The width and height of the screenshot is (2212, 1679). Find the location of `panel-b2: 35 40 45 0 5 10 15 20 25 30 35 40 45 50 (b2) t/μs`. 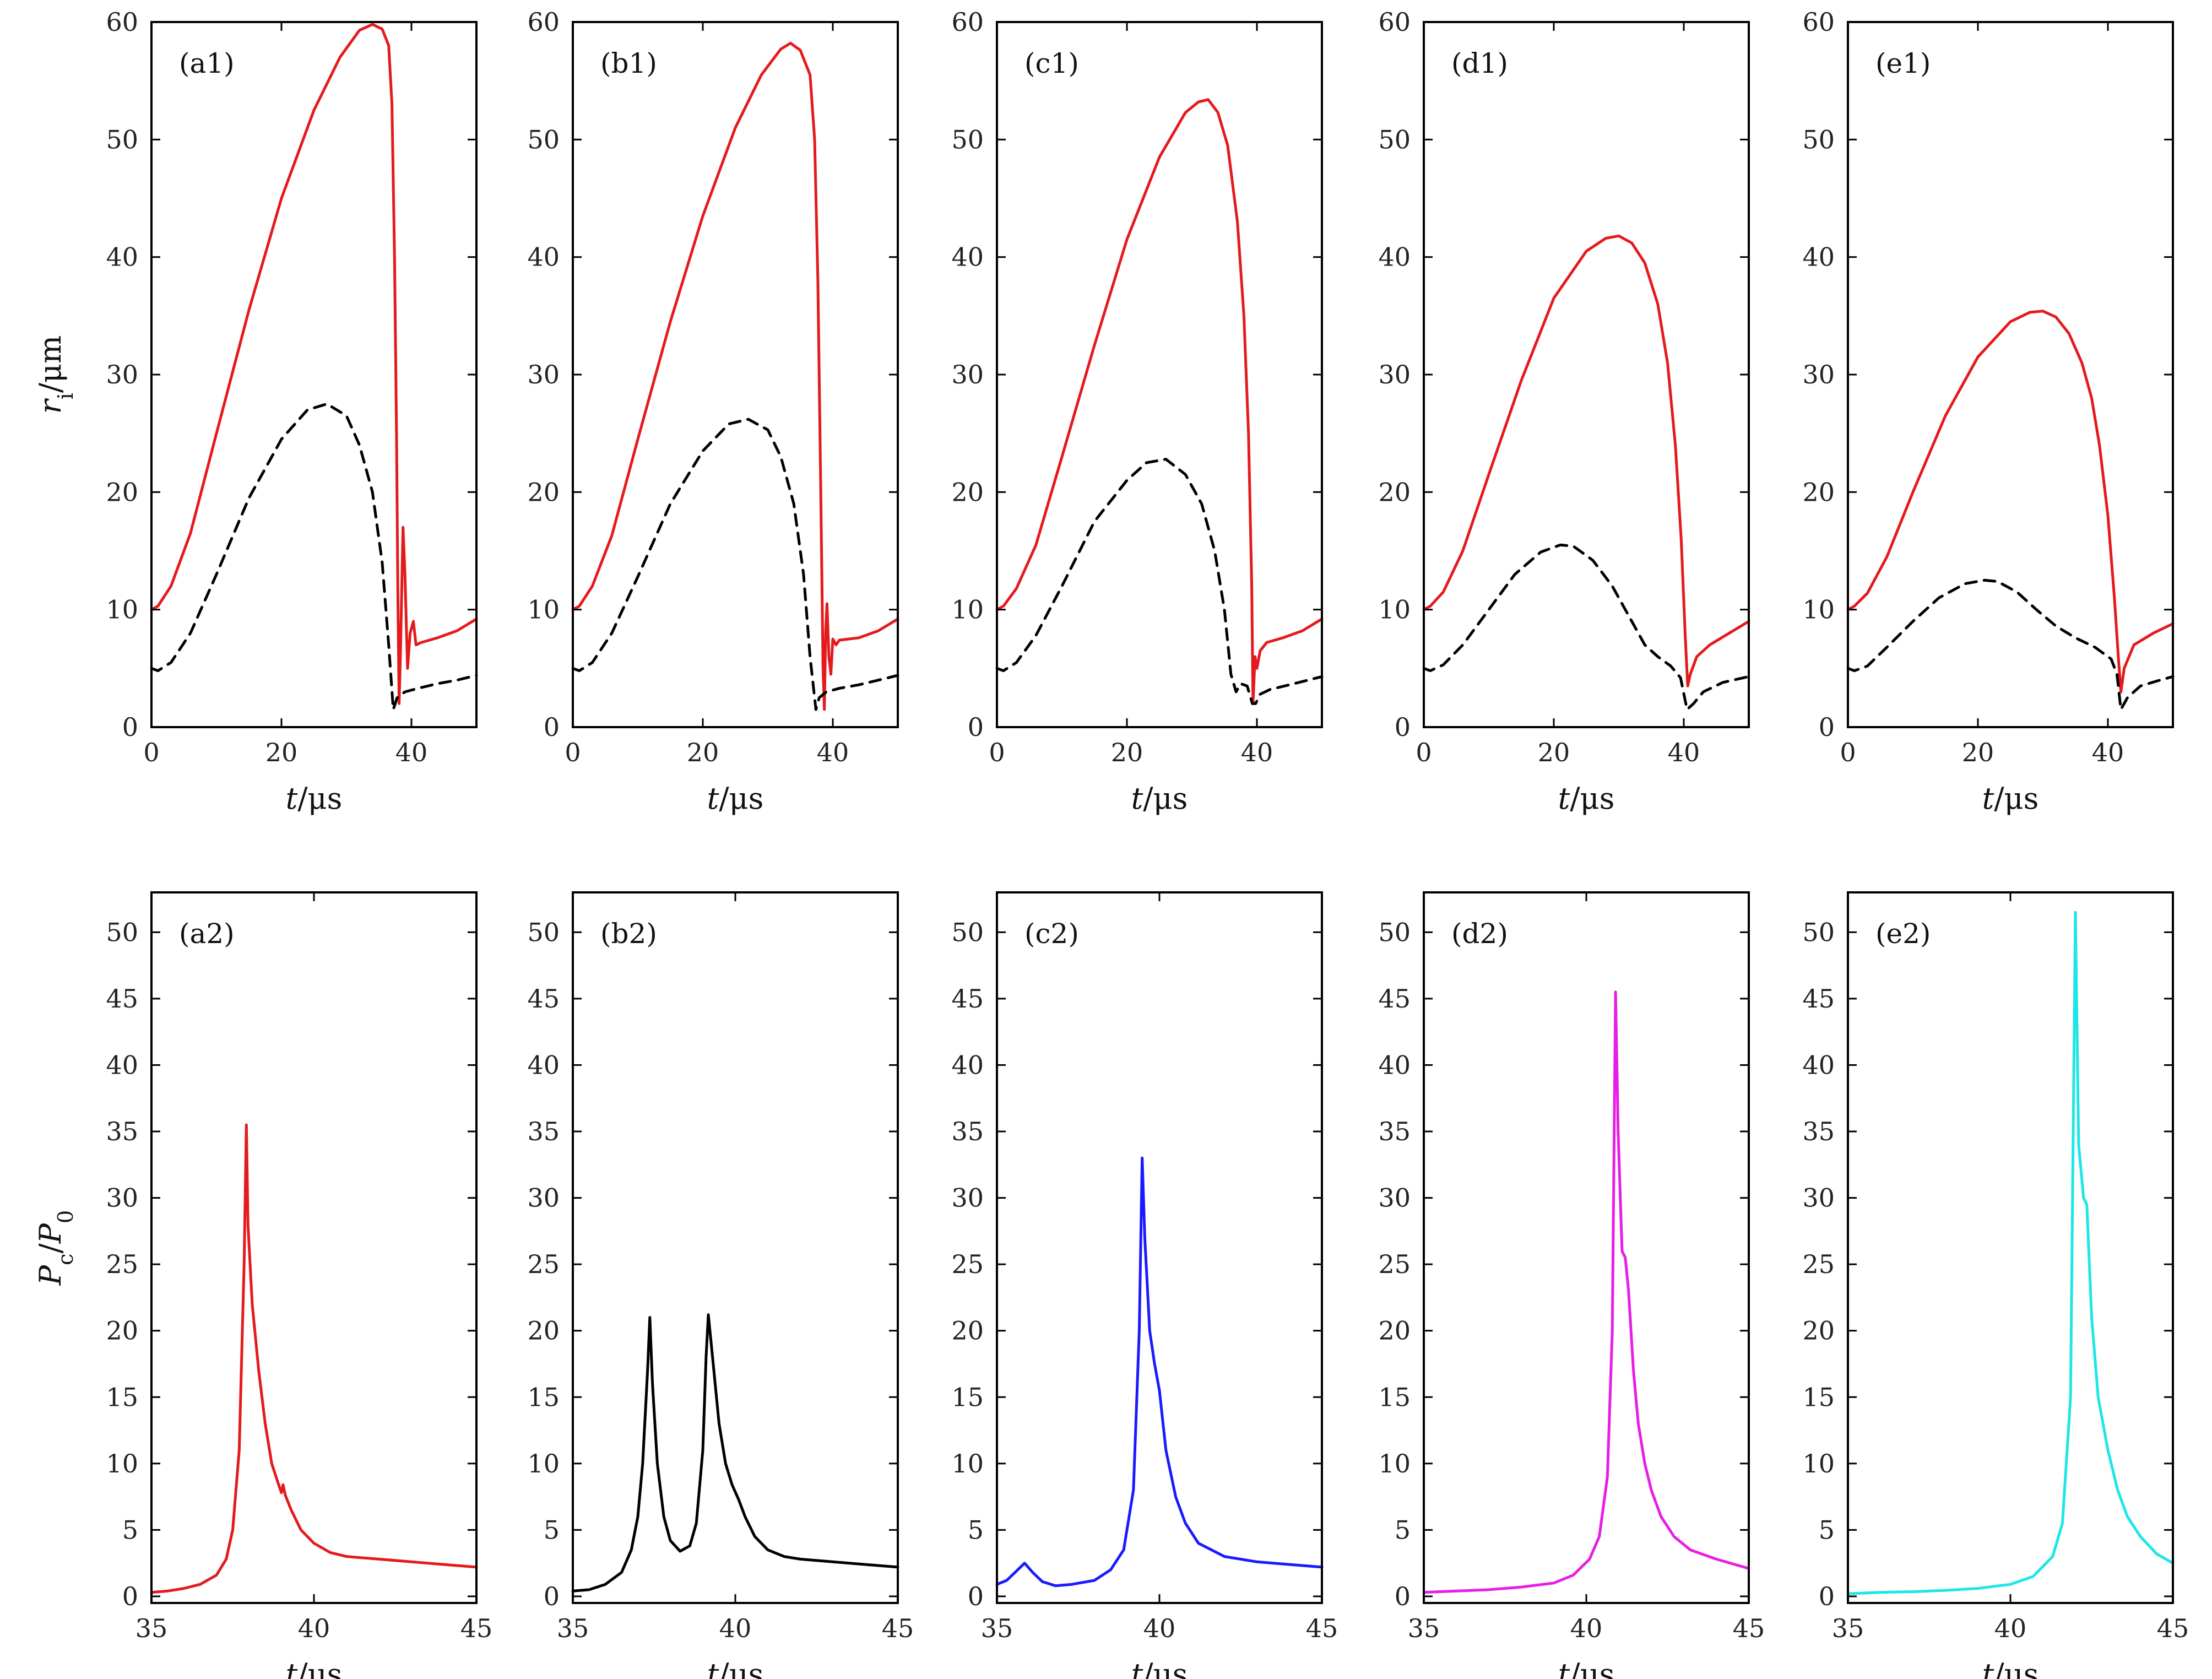

panel-b2: 35 40 45 0 5 10 15 20 25 30 35 40 45 50 (b2) t/μs is located at coordinates (720, 1285).